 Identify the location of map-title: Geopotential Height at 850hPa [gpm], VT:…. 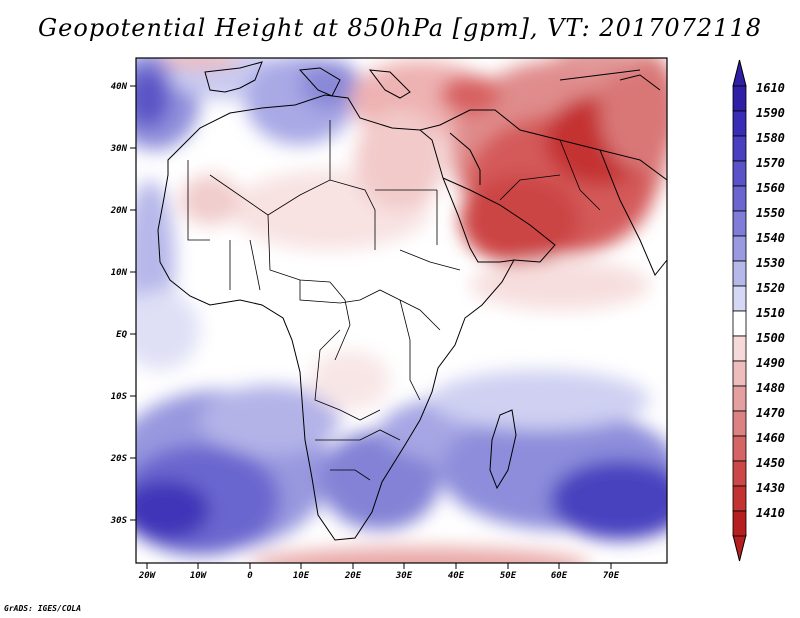
(400, 28).